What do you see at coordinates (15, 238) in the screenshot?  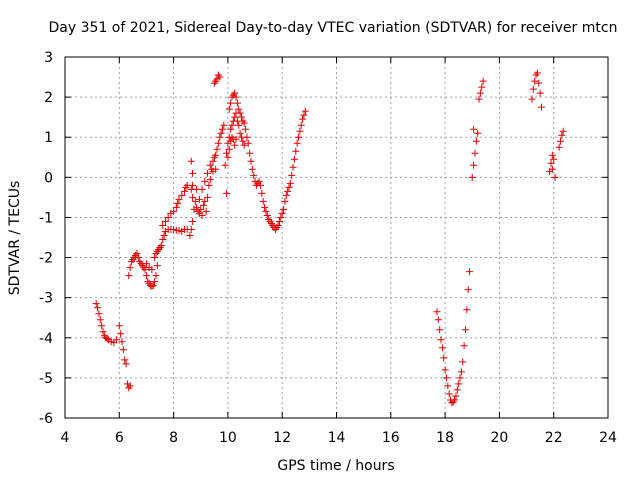 I see `y-axis-label: SDTVAR / TECUs` at bounding box center [15, 238].